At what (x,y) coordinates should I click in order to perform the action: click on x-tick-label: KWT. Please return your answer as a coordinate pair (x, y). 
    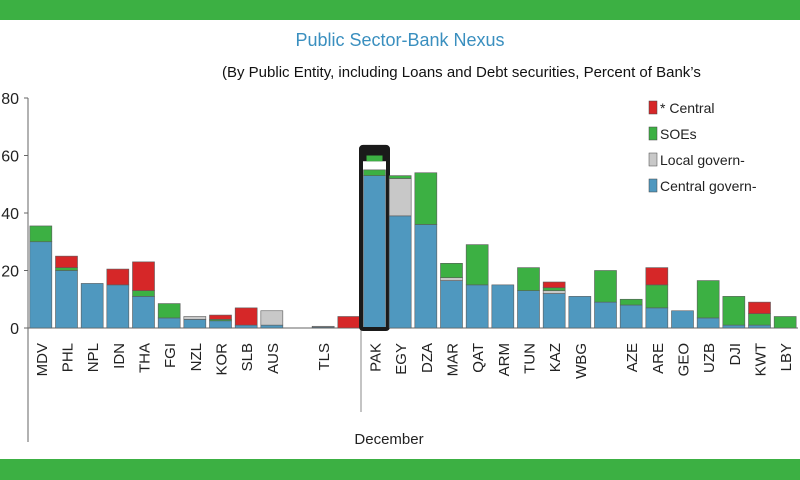
    Looking at the image, I should click on (761, 359).